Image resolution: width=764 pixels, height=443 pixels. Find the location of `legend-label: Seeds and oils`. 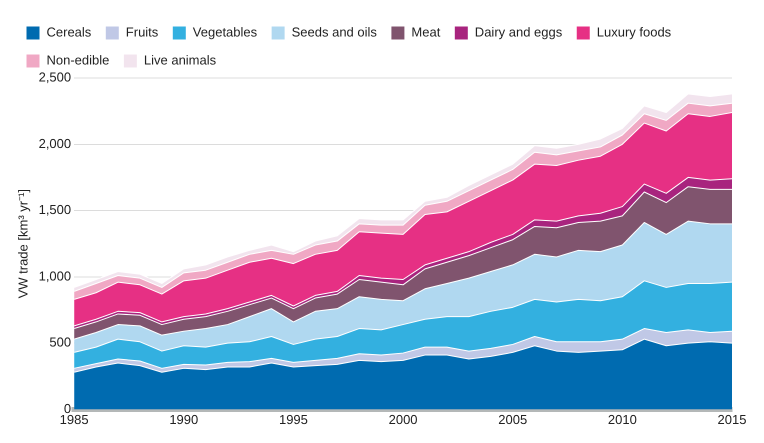

legend-label: Seeds and oils is located at coordinates (335, 32).